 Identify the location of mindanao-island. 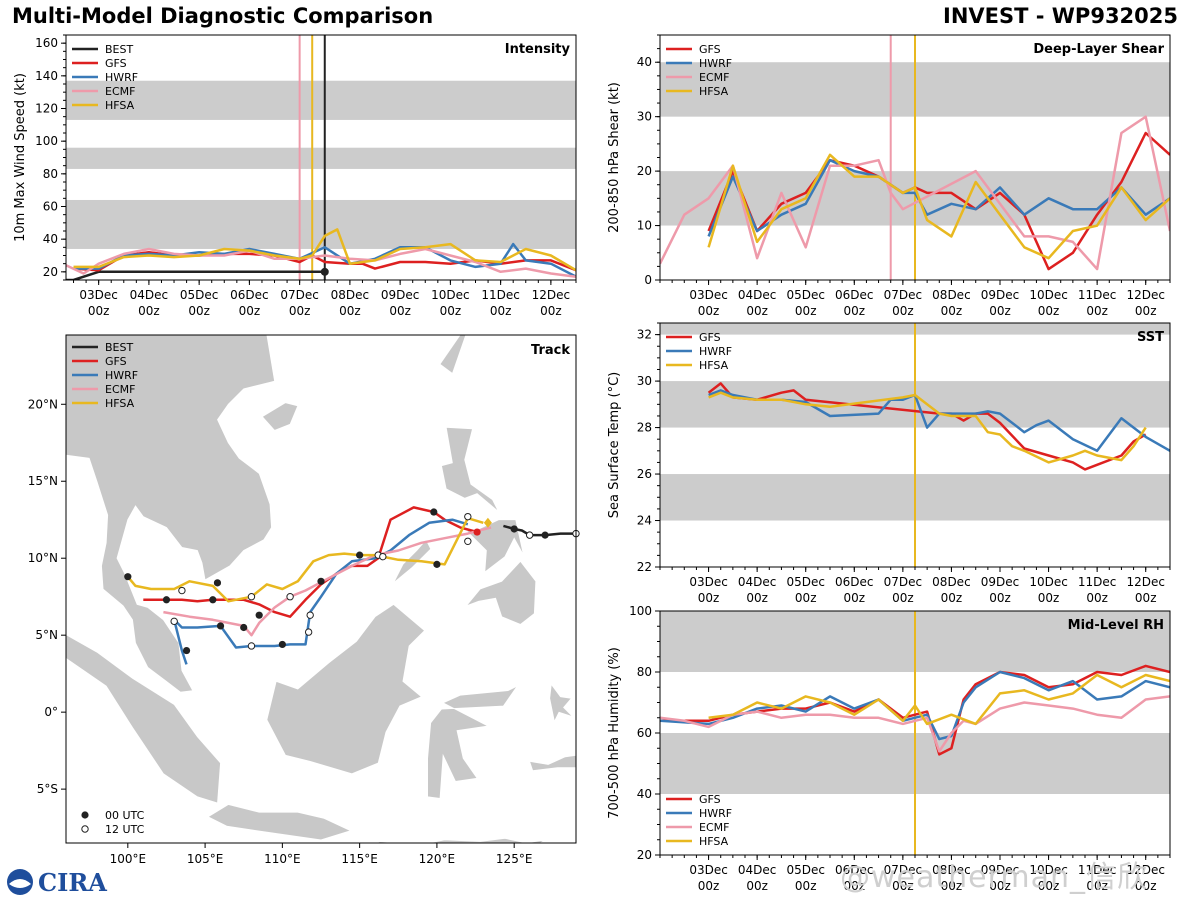
(501, 592).